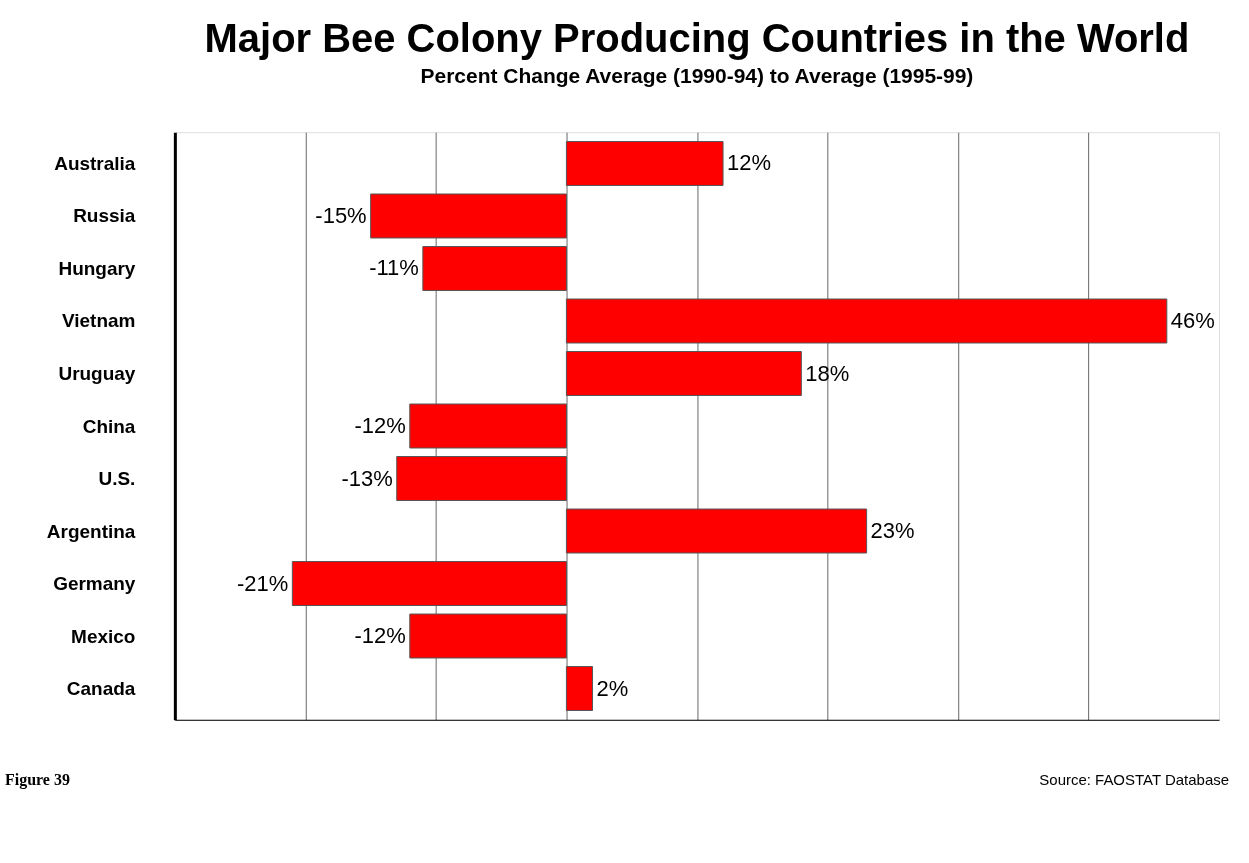 Image resolution: width=1249 pixels, height=863 pixels. Describe the element at coordinates (94, 584) in the screenshot. I see `y-tick-label: Germany` at that location.